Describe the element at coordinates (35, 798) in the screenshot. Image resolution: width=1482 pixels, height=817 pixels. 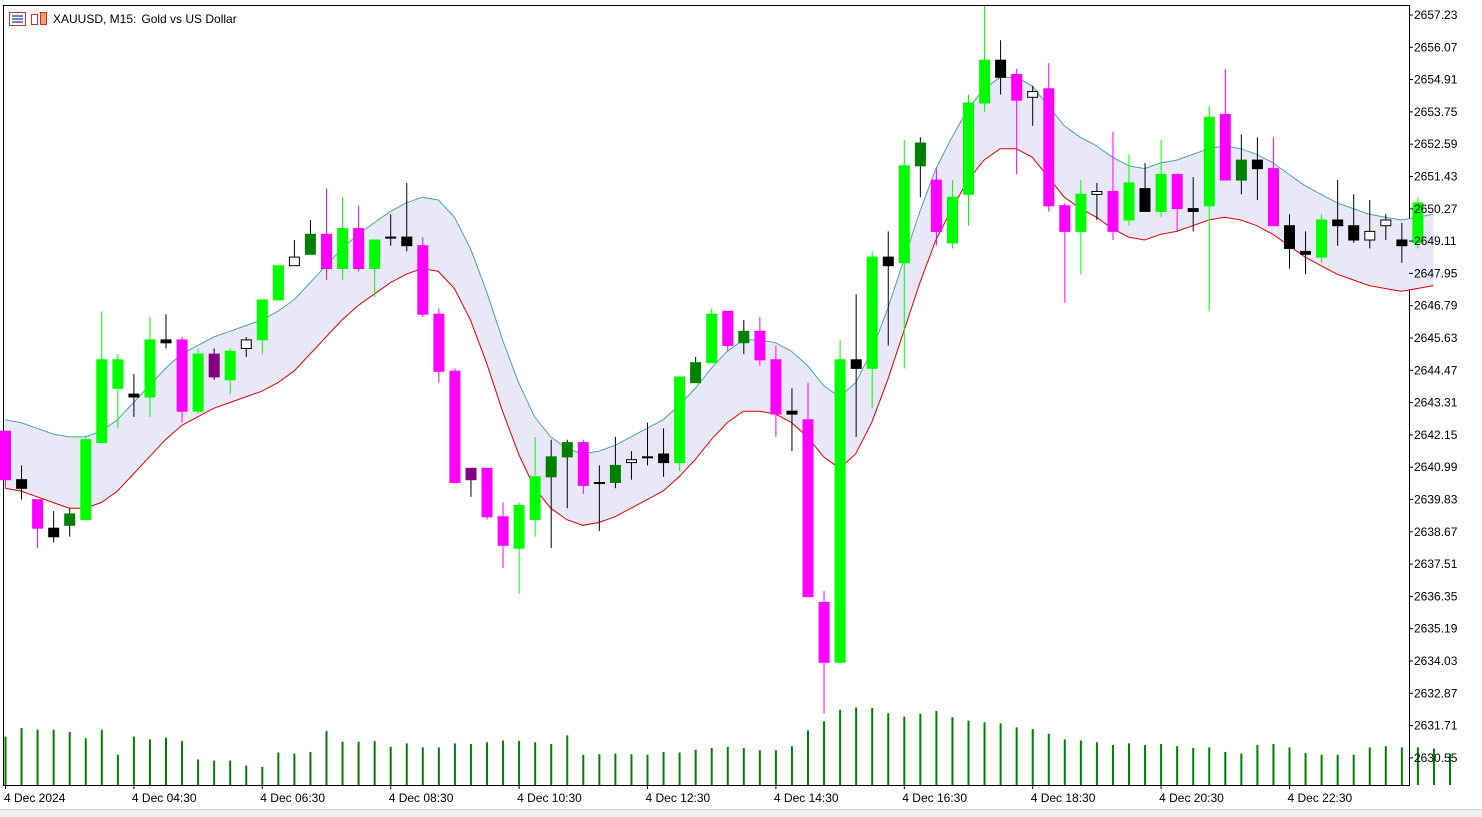
I see `time-tick-label: 4 Dec 2024` at that location.